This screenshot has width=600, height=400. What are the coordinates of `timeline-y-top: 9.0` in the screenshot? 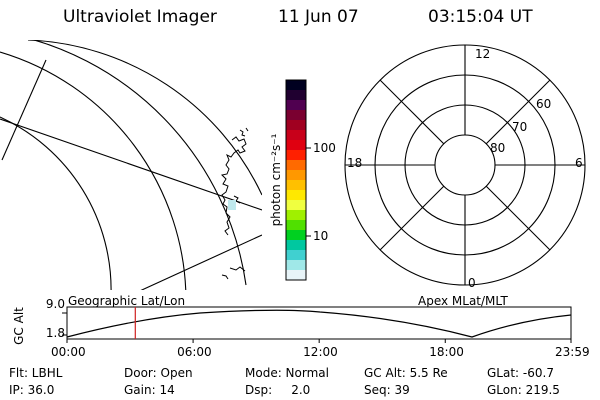 It's located at (55, 304).